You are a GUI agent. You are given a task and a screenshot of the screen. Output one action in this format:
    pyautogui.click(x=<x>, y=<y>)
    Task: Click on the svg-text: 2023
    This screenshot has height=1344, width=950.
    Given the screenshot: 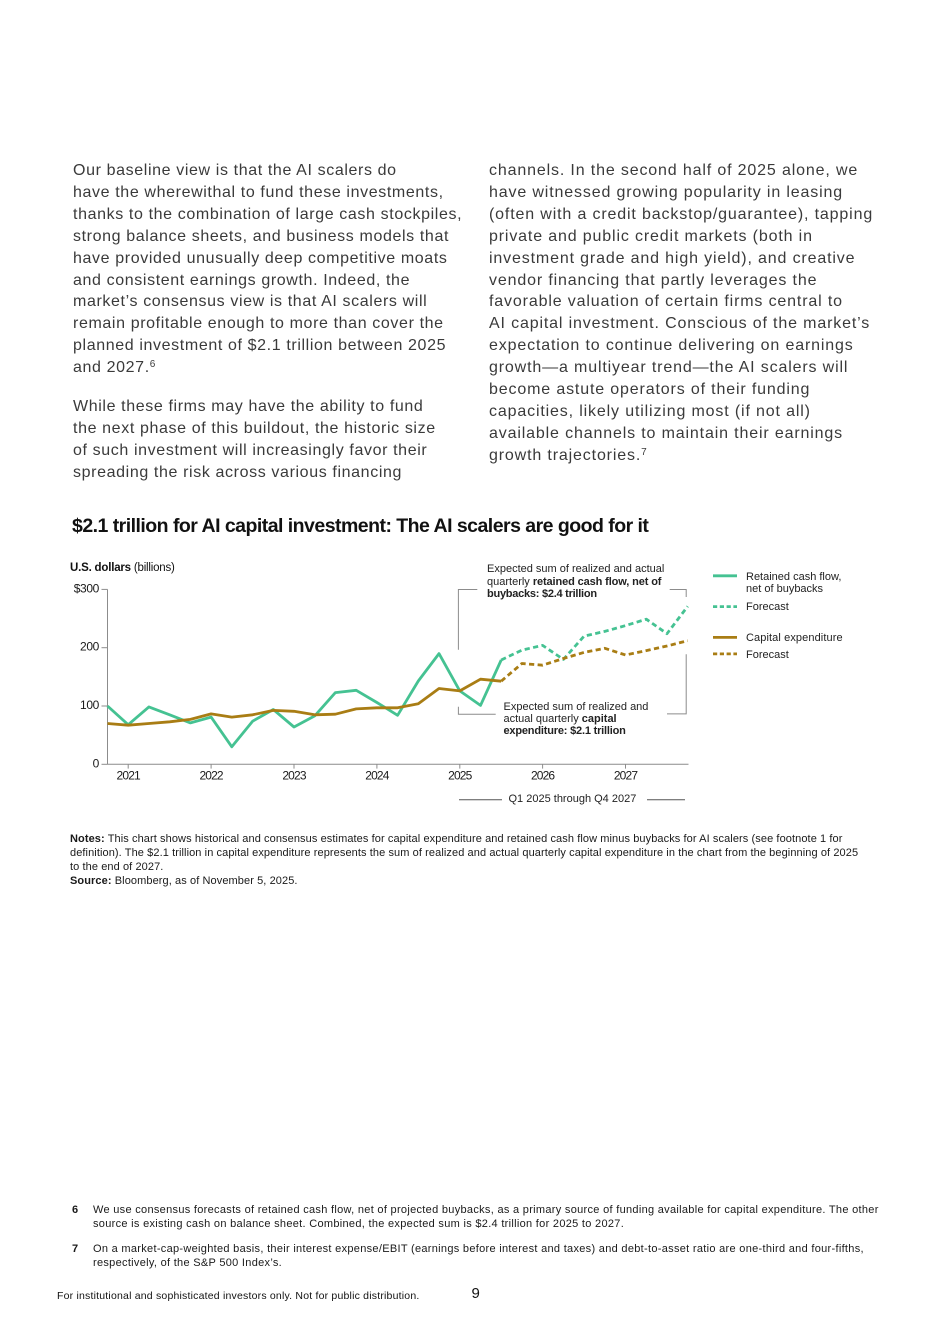 What is the action you would take?
    pyautogui.click(x=294, y=776)
    